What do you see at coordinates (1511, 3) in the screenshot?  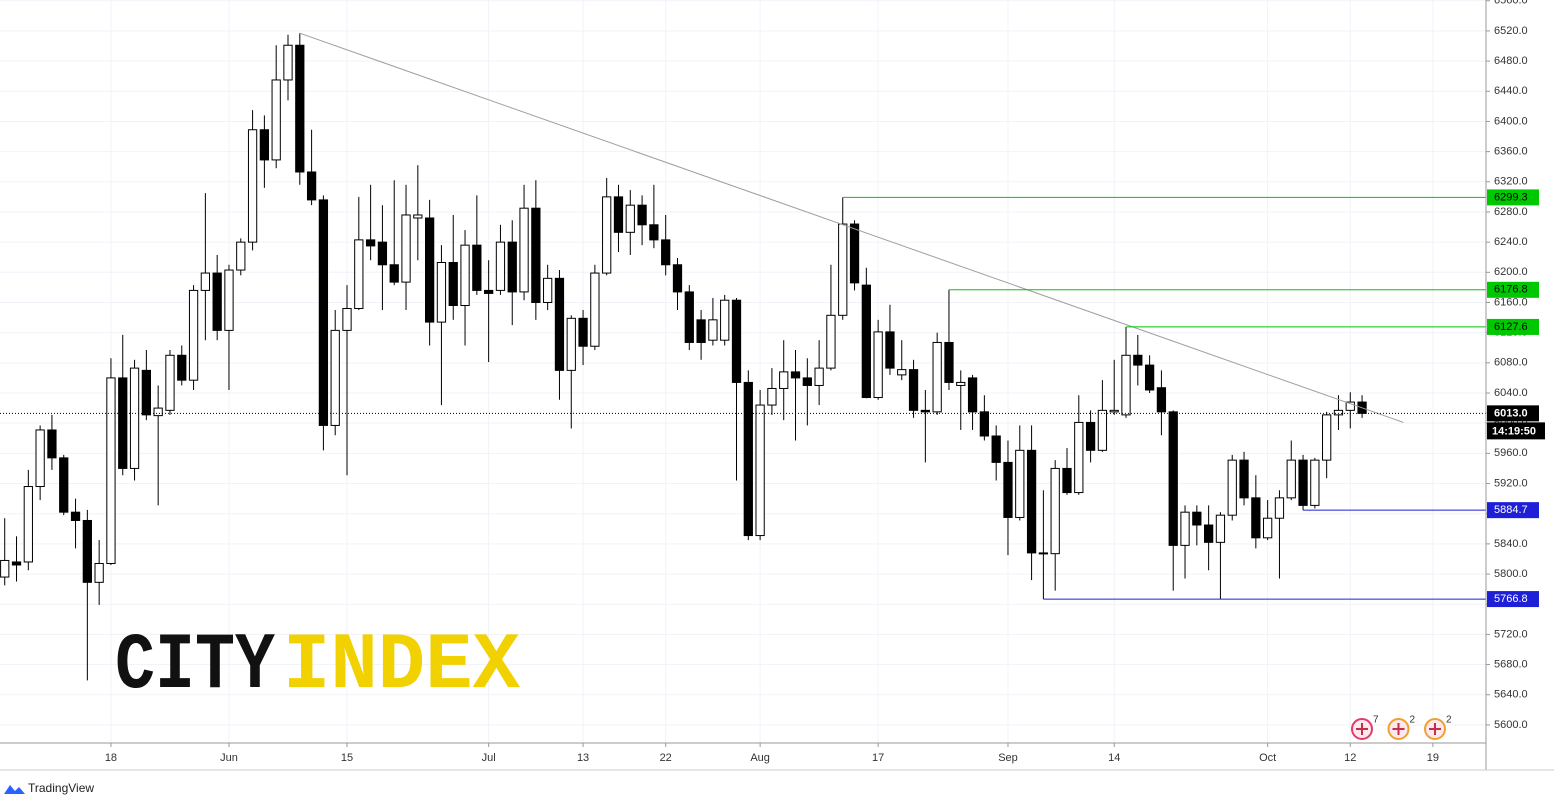 I see `y-tick-label: 6560.0` at bounding box center [1511, 3].